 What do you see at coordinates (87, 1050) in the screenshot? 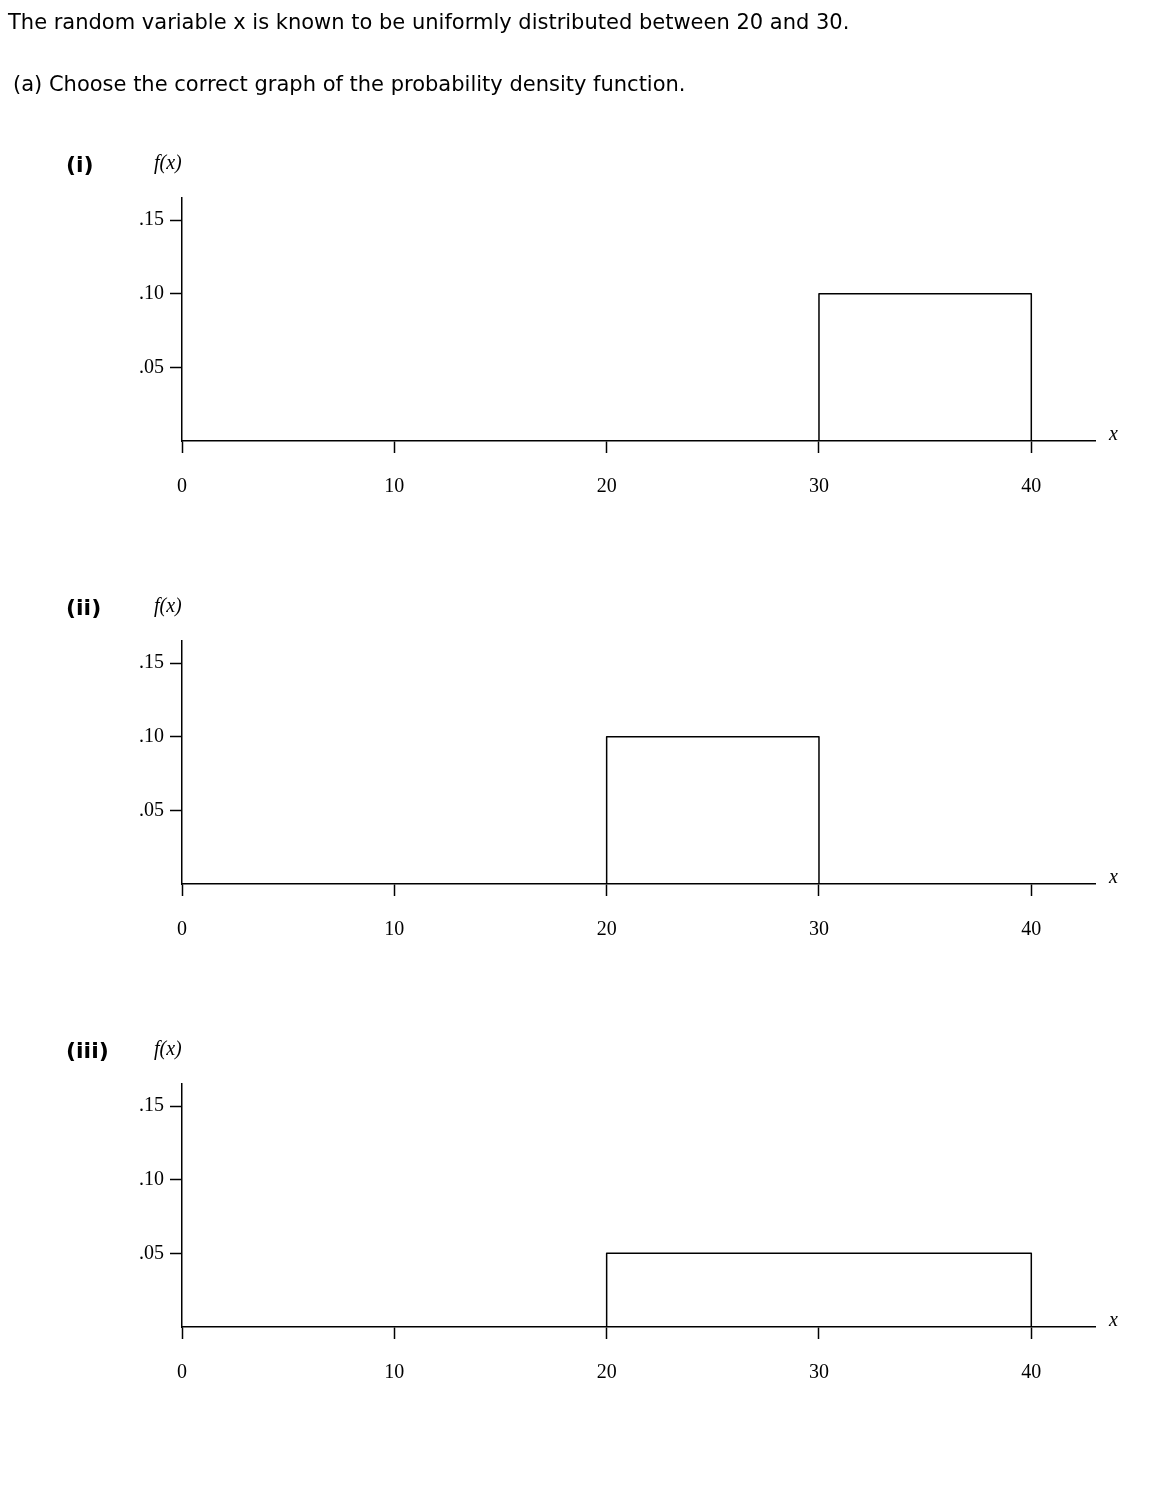
I see `chart-title: (iii)` at bounding box center [87, 1050].